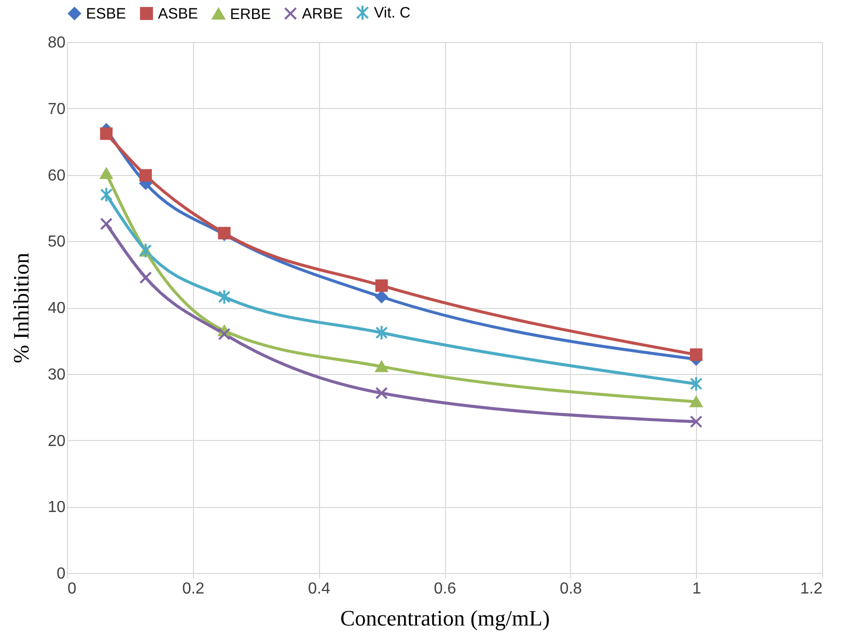 The width and height of the screenshot is (848, 634). Describe the element at coordinates (445, 589) in the screenshot. I see `x-tick-label: 0.6` at that location.